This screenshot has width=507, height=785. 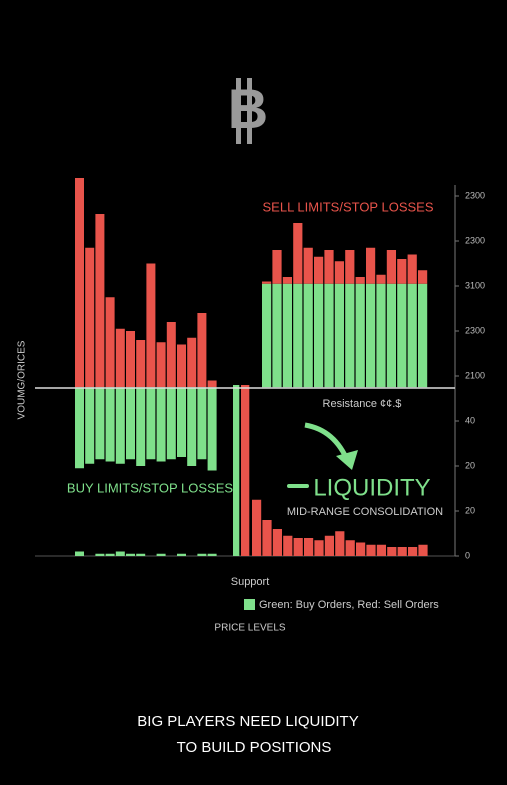 I want to click on arrow-head, so click(x=347, y=460).